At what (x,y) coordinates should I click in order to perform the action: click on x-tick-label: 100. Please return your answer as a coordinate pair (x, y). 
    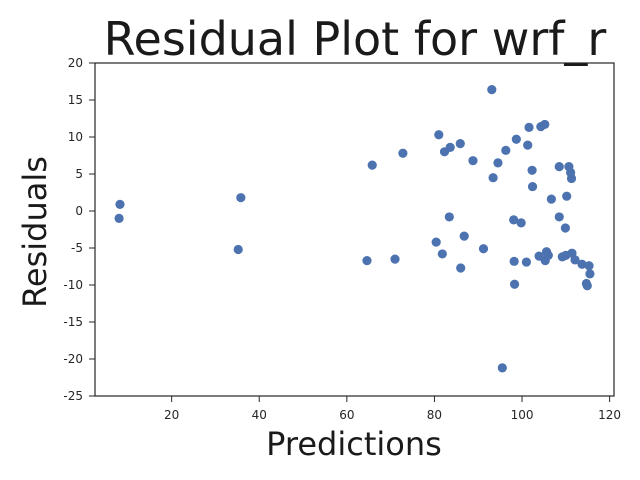
    Looking at the image, I should click on (522, 415).